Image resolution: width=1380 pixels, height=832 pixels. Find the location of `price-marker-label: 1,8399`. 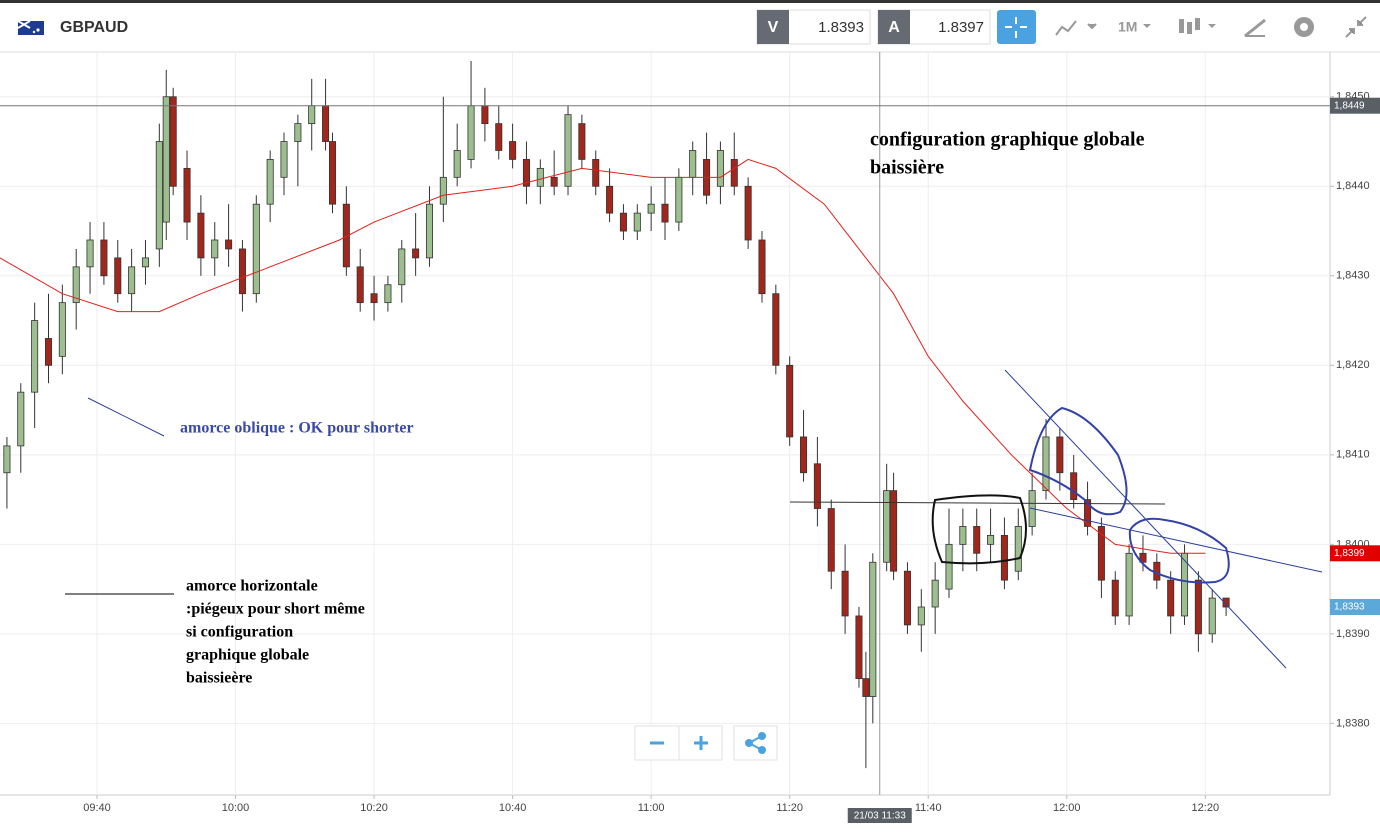

price-marker-label: 1,8399 is located at coordinates (1349, 553).